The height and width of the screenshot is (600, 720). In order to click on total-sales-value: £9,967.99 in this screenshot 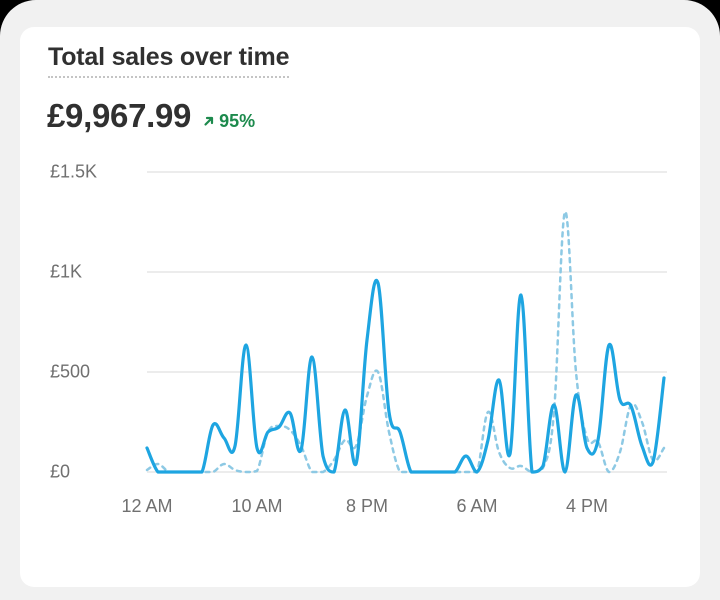, I will do `click(119, 115)`.